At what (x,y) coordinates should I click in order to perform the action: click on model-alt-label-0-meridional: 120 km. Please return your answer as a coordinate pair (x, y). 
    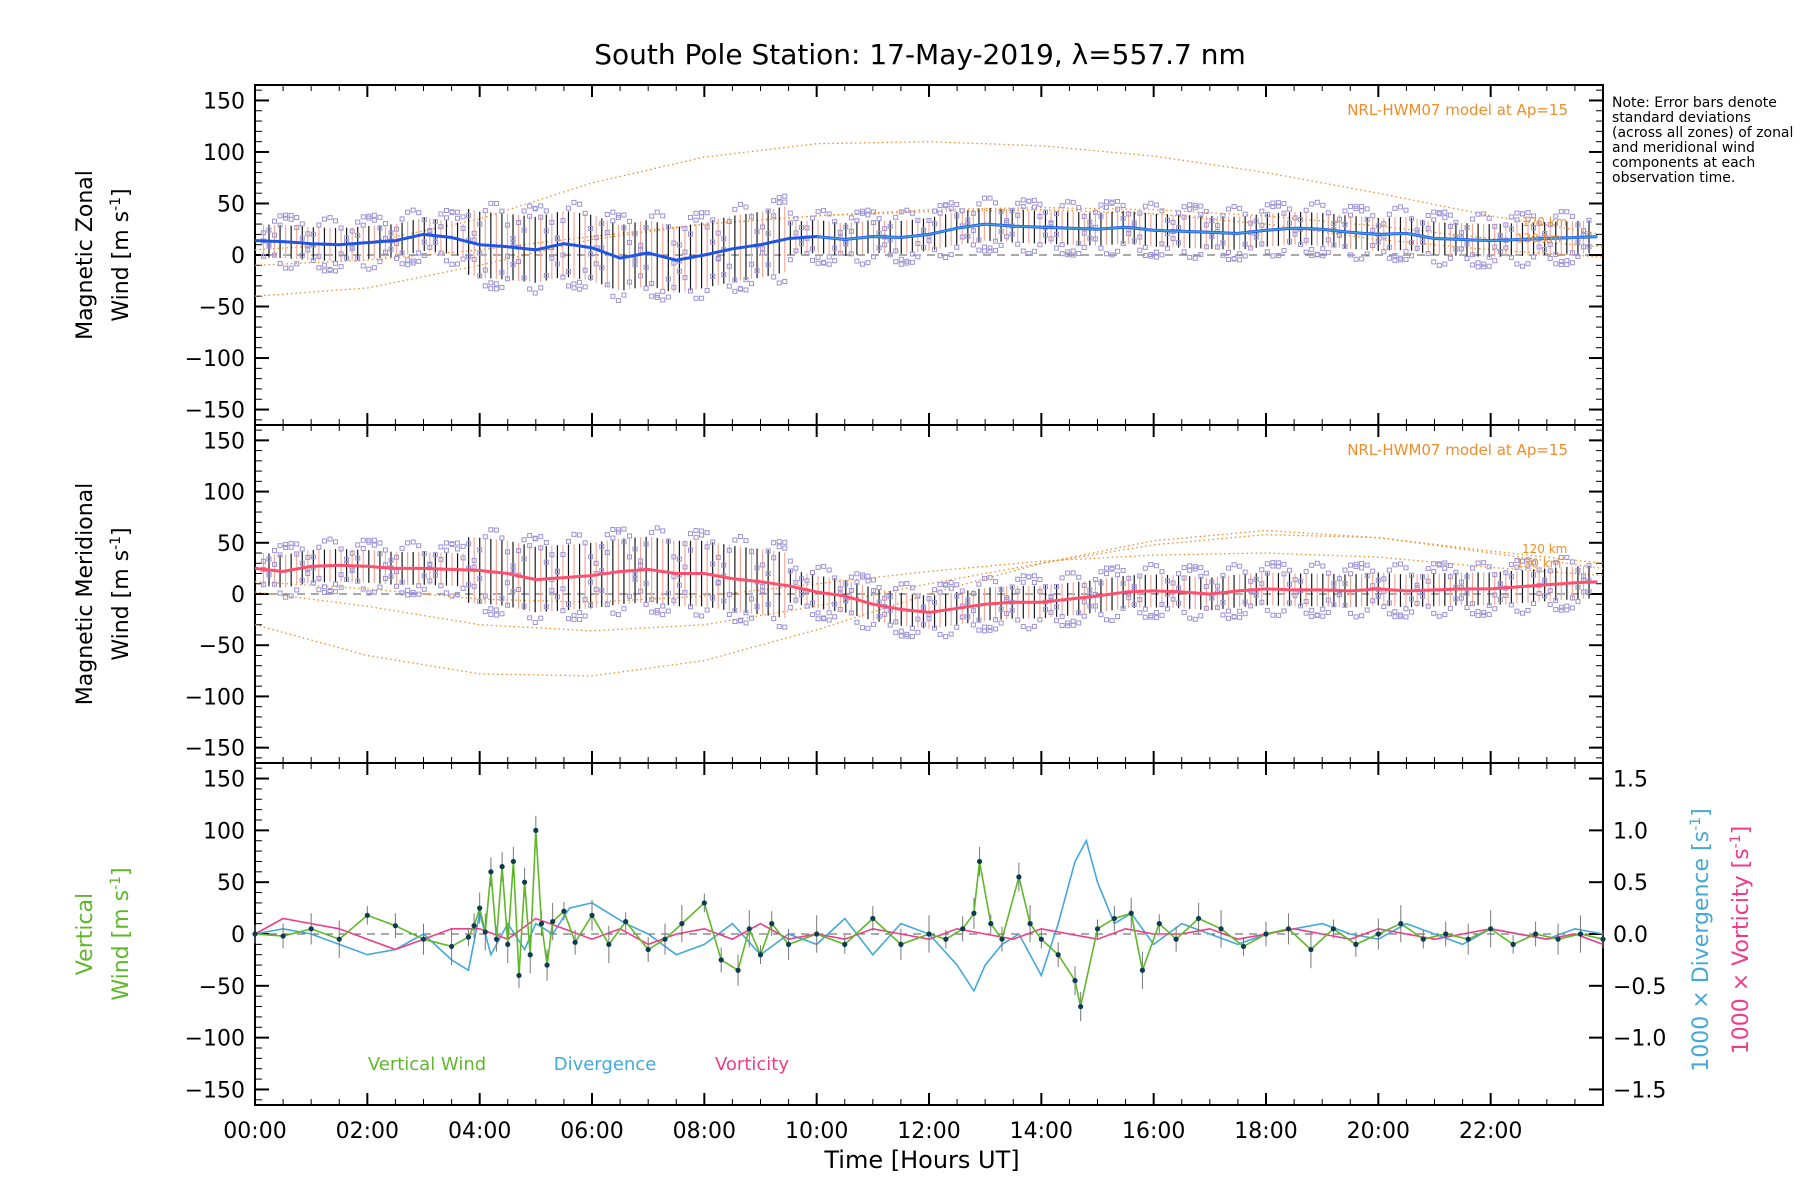
    Looking at the image, I should click on (1544, 549).